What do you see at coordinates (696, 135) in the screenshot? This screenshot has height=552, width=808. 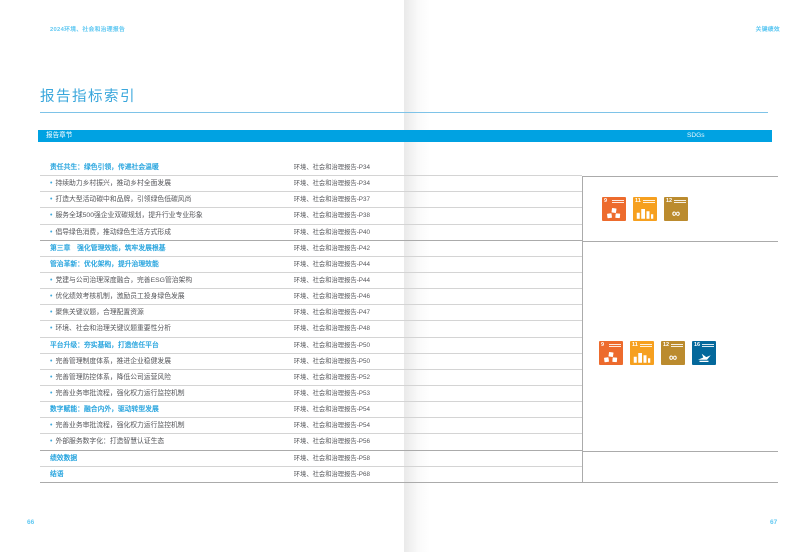 I see `column-header-sdgs: SDGs` at bounding box center [696, 135].